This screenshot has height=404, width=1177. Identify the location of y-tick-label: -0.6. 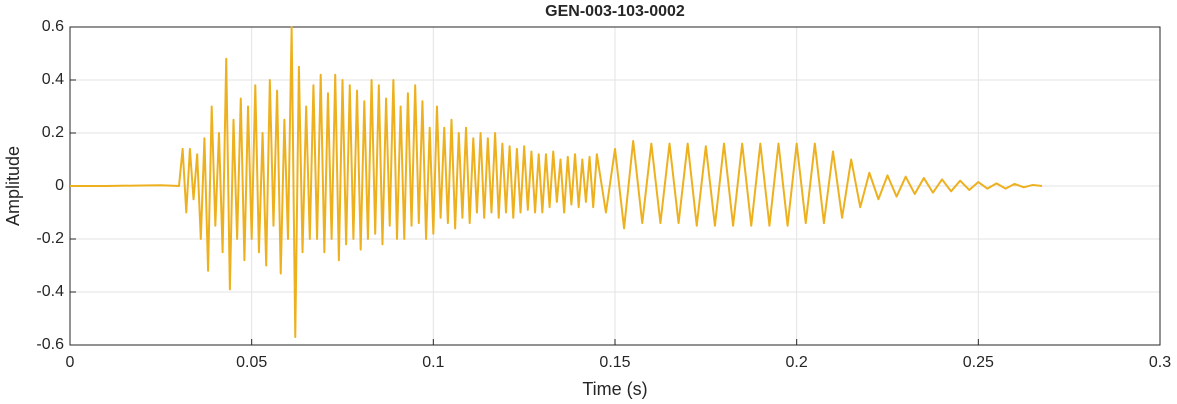
(50, 344).